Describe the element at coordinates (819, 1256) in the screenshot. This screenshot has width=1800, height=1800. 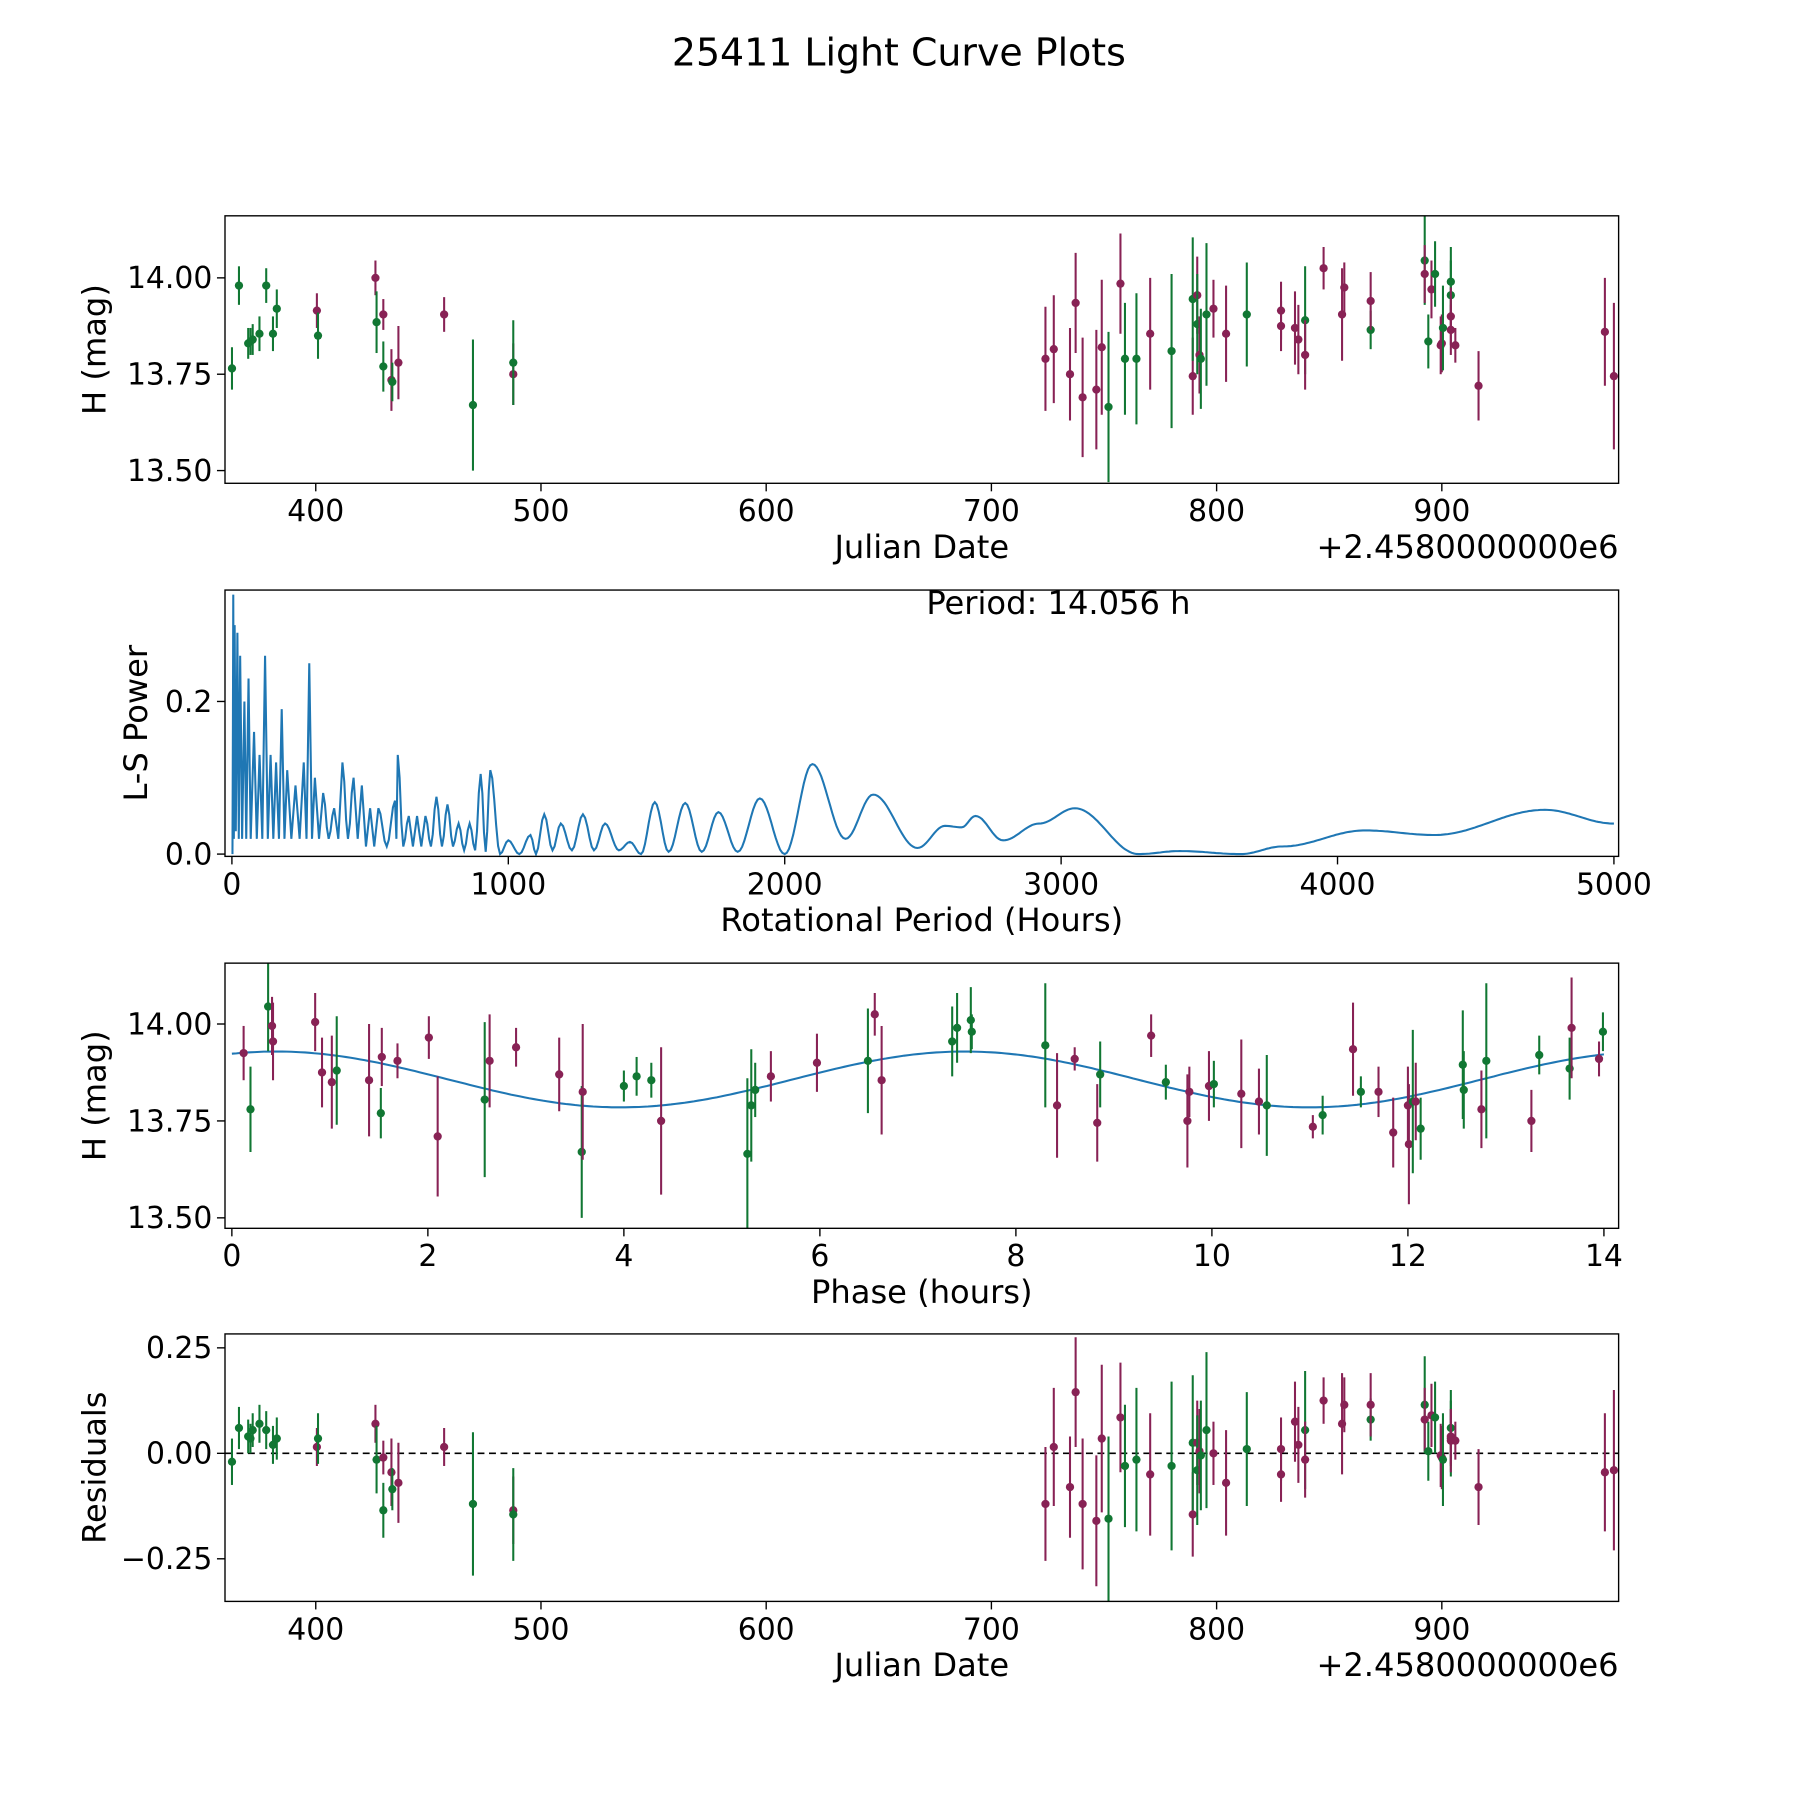
I see `x-tick-label: 6` at that location.